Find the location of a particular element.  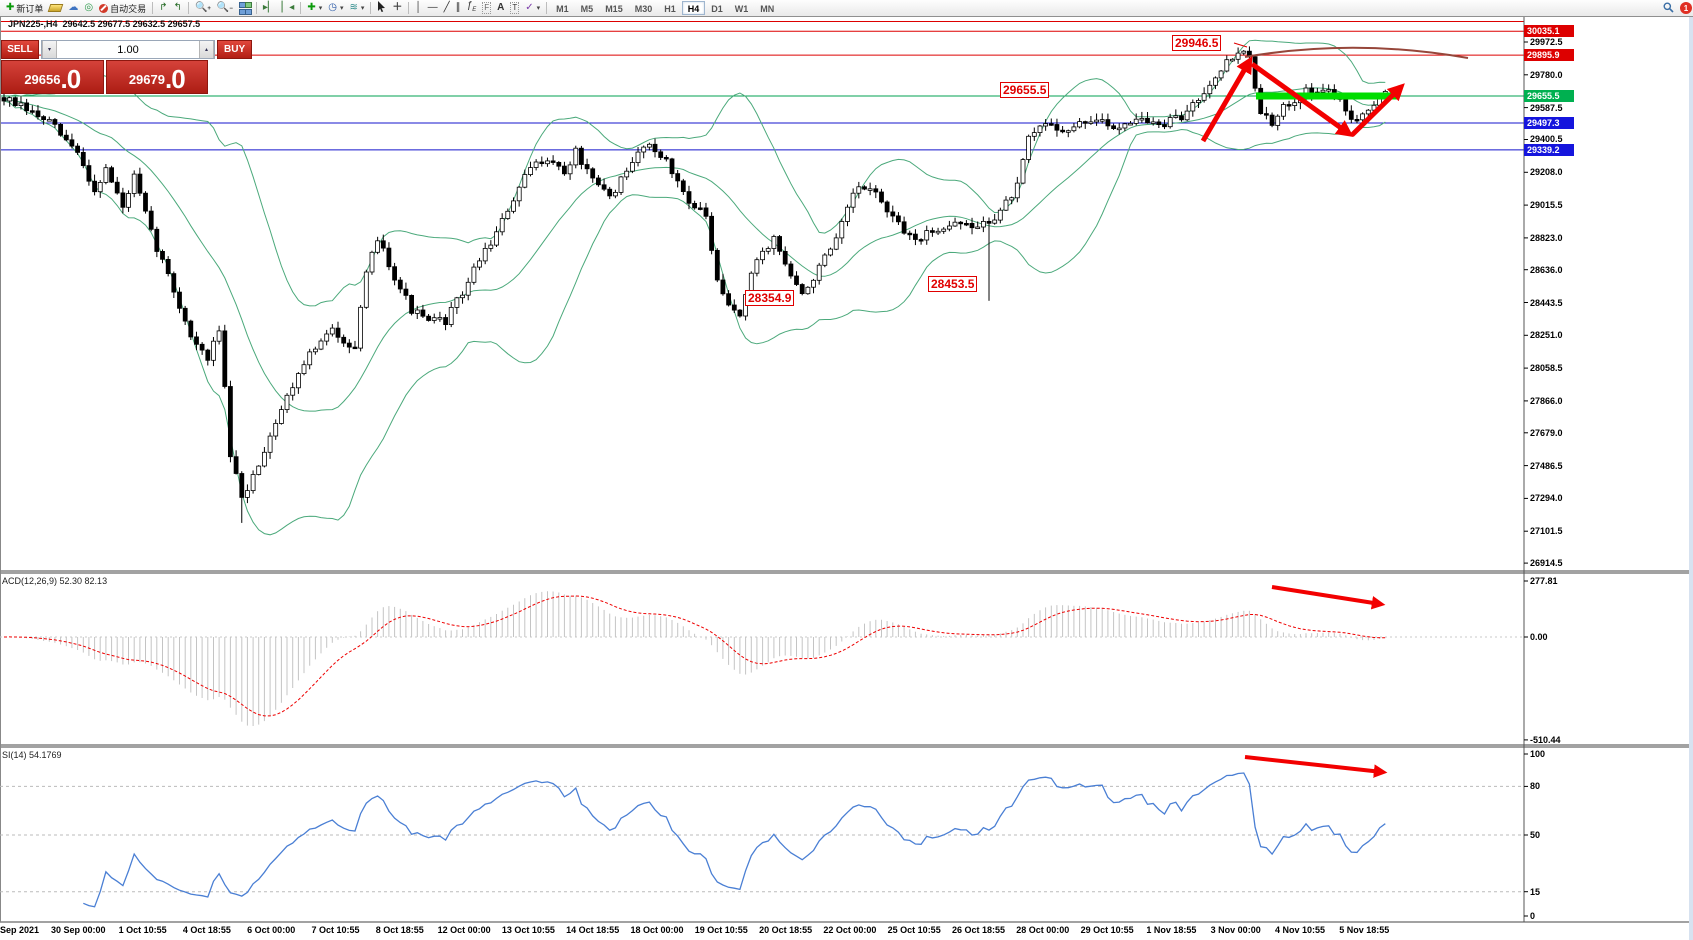

price-tick: 29587.5 is located at coordinates (1546, 107).